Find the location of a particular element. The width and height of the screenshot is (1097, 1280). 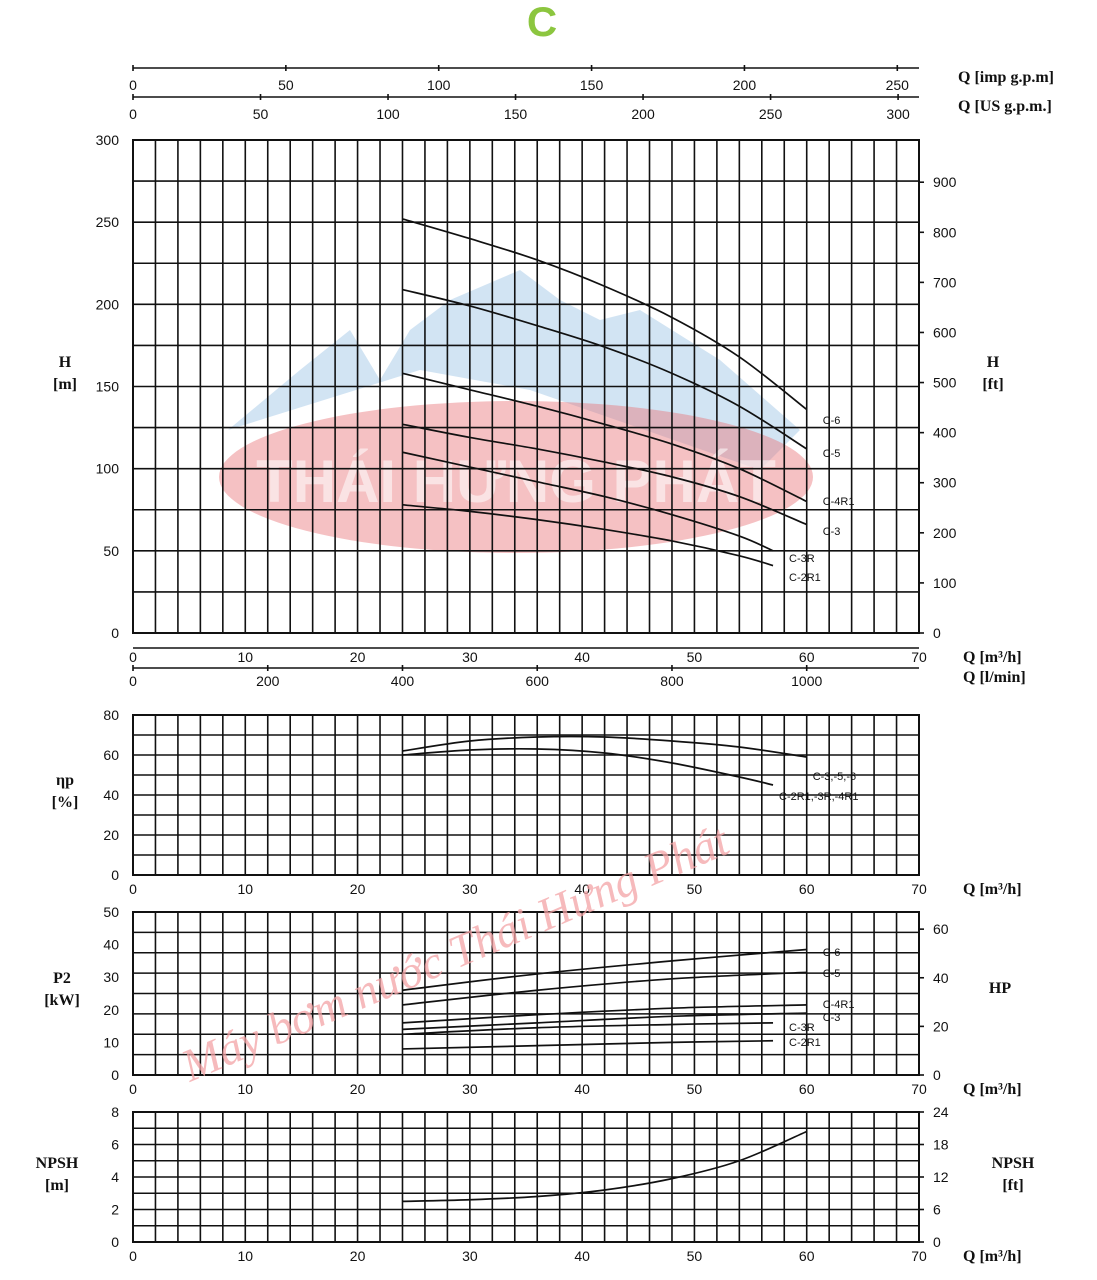

chart-title: C is located at coordinates (542, 22).